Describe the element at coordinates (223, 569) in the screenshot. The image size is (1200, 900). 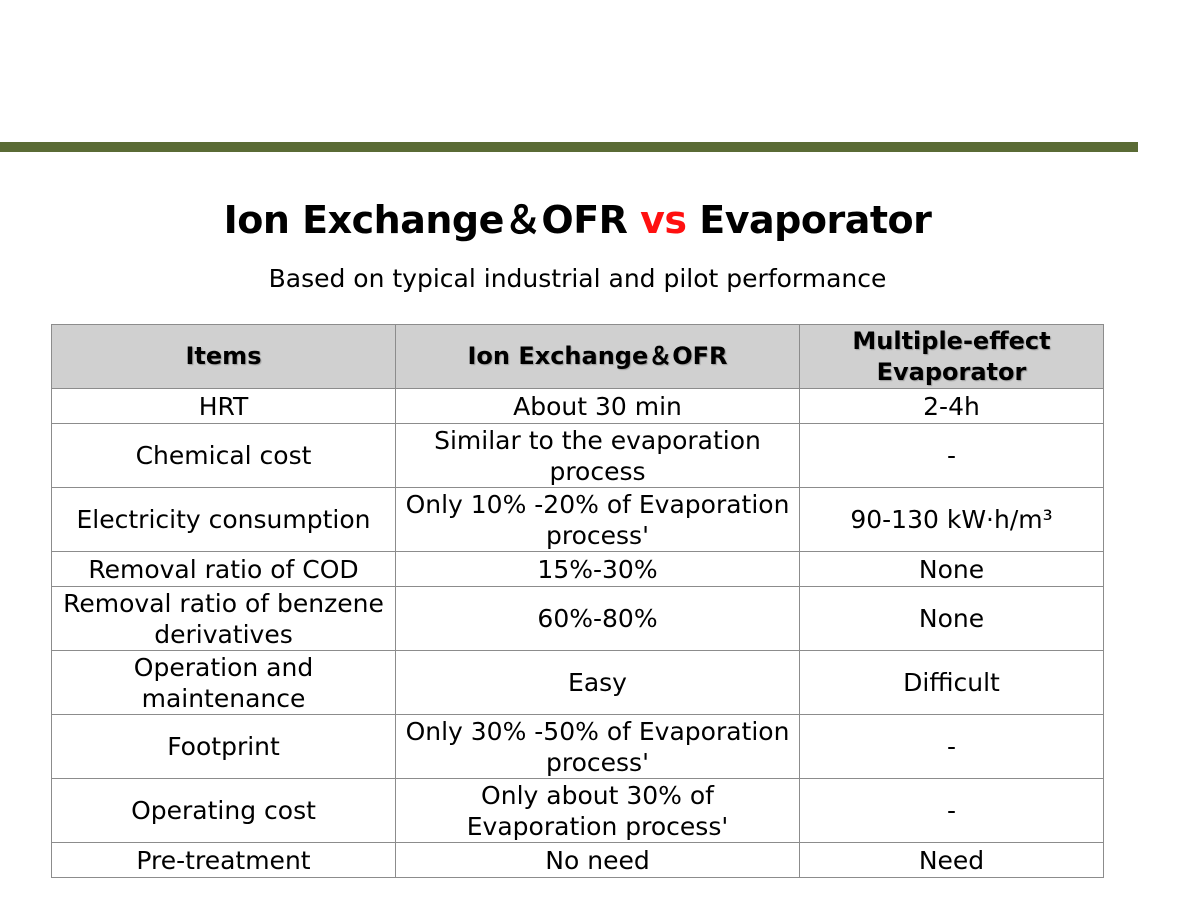
I see `row-item: Removal ratio of COD` at that location.